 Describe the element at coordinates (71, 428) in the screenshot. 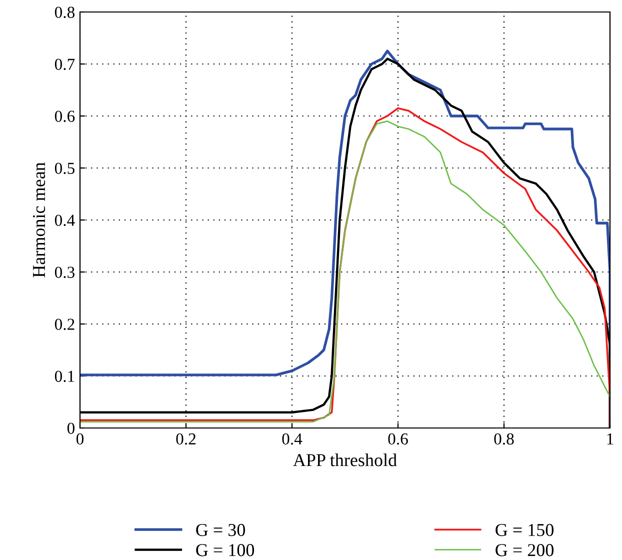

I see `y-tick-label: 0` at that location.